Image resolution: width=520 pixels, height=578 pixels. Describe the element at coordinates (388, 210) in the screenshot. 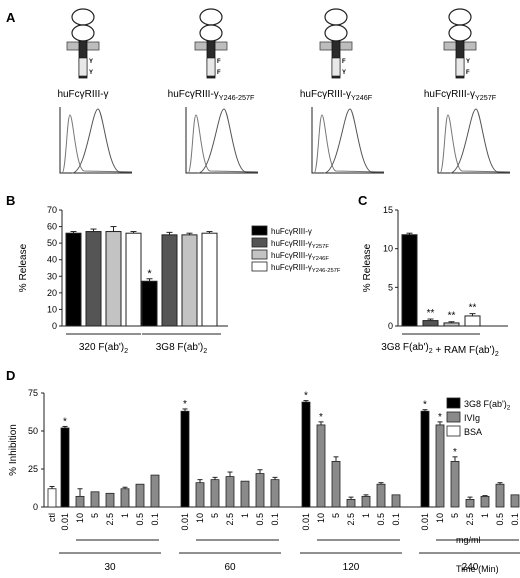

I see `y-tick-label: 15` at that location.